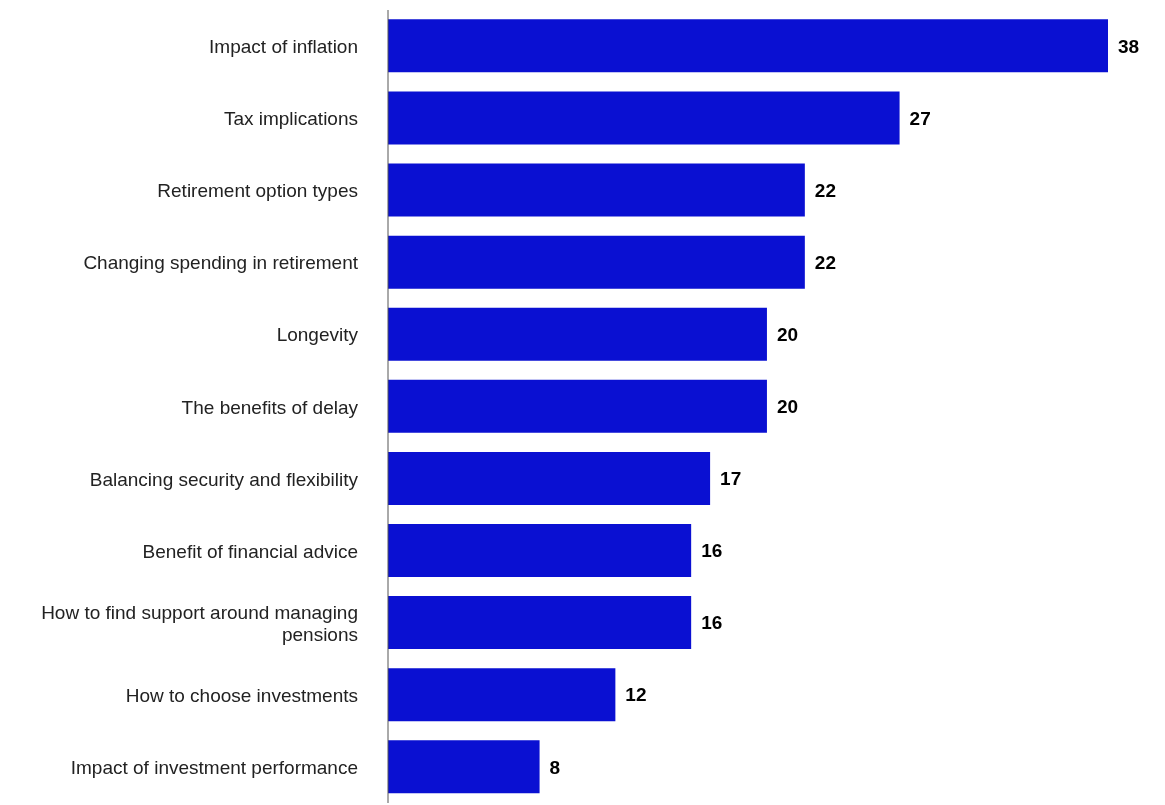 This screenshot has width=1165, height=805. What do you see at coordinates (555, 767) in the screenshot?
I see `data-label: 8` at bounding box center [555, 767].